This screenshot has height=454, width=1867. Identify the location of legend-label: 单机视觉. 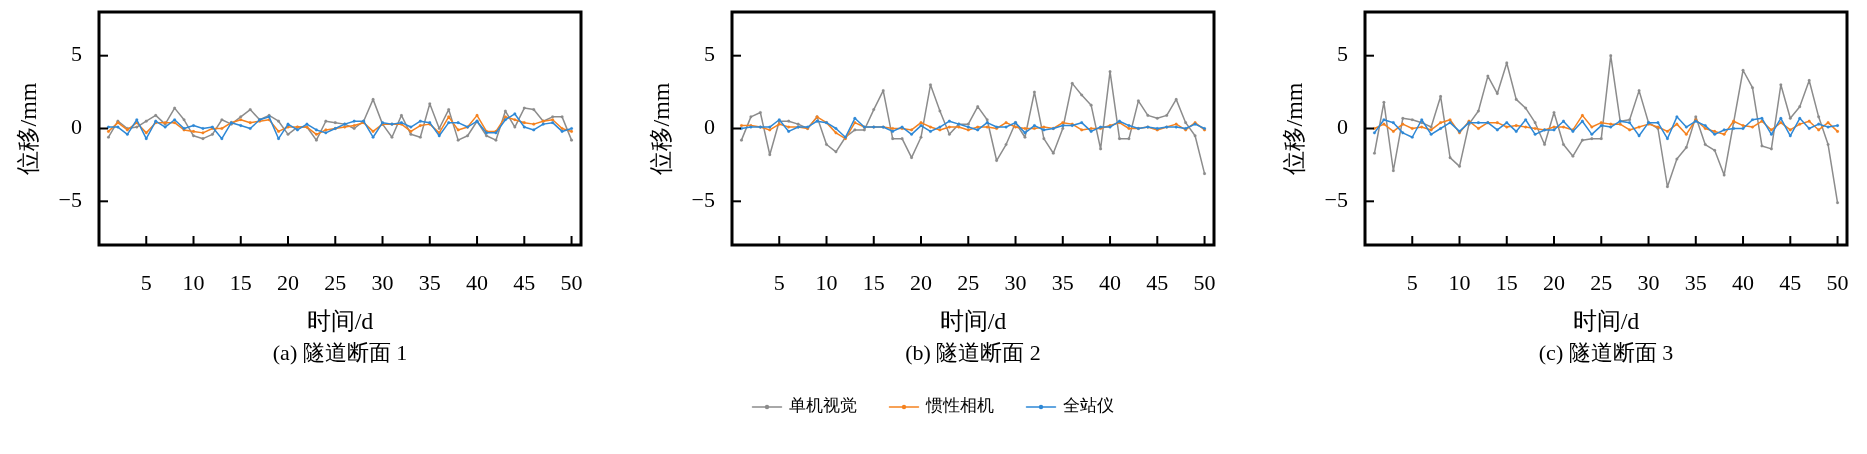
(822, 406).